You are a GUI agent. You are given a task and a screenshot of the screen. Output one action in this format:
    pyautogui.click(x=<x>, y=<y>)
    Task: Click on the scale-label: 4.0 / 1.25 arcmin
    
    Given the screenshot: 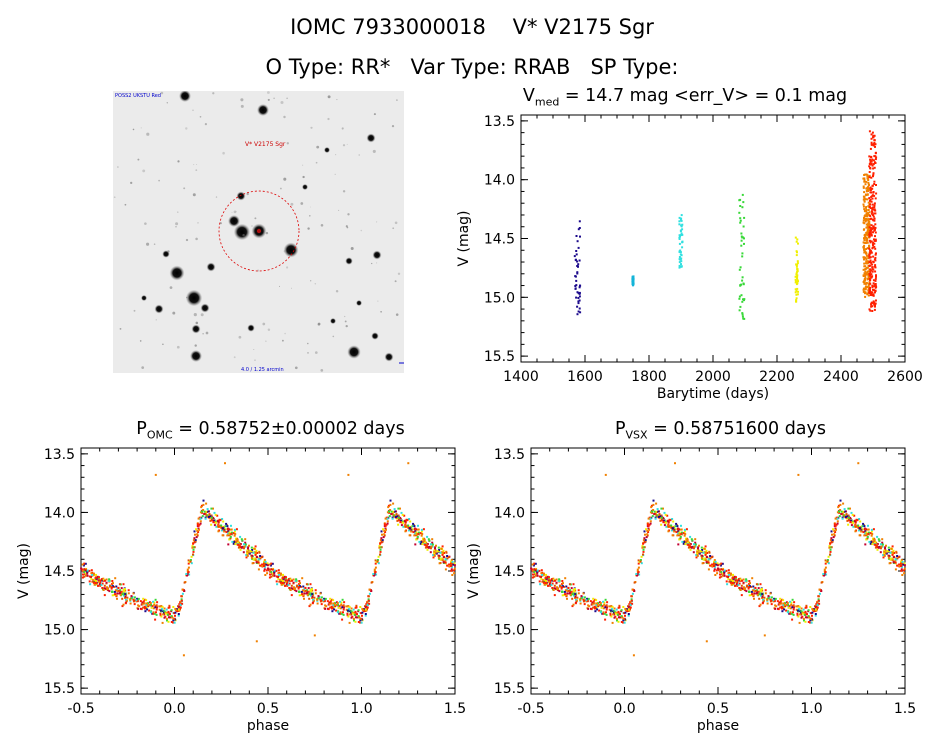 What is the action you would take?
    pyautogui.click(x=262, y=370)
    